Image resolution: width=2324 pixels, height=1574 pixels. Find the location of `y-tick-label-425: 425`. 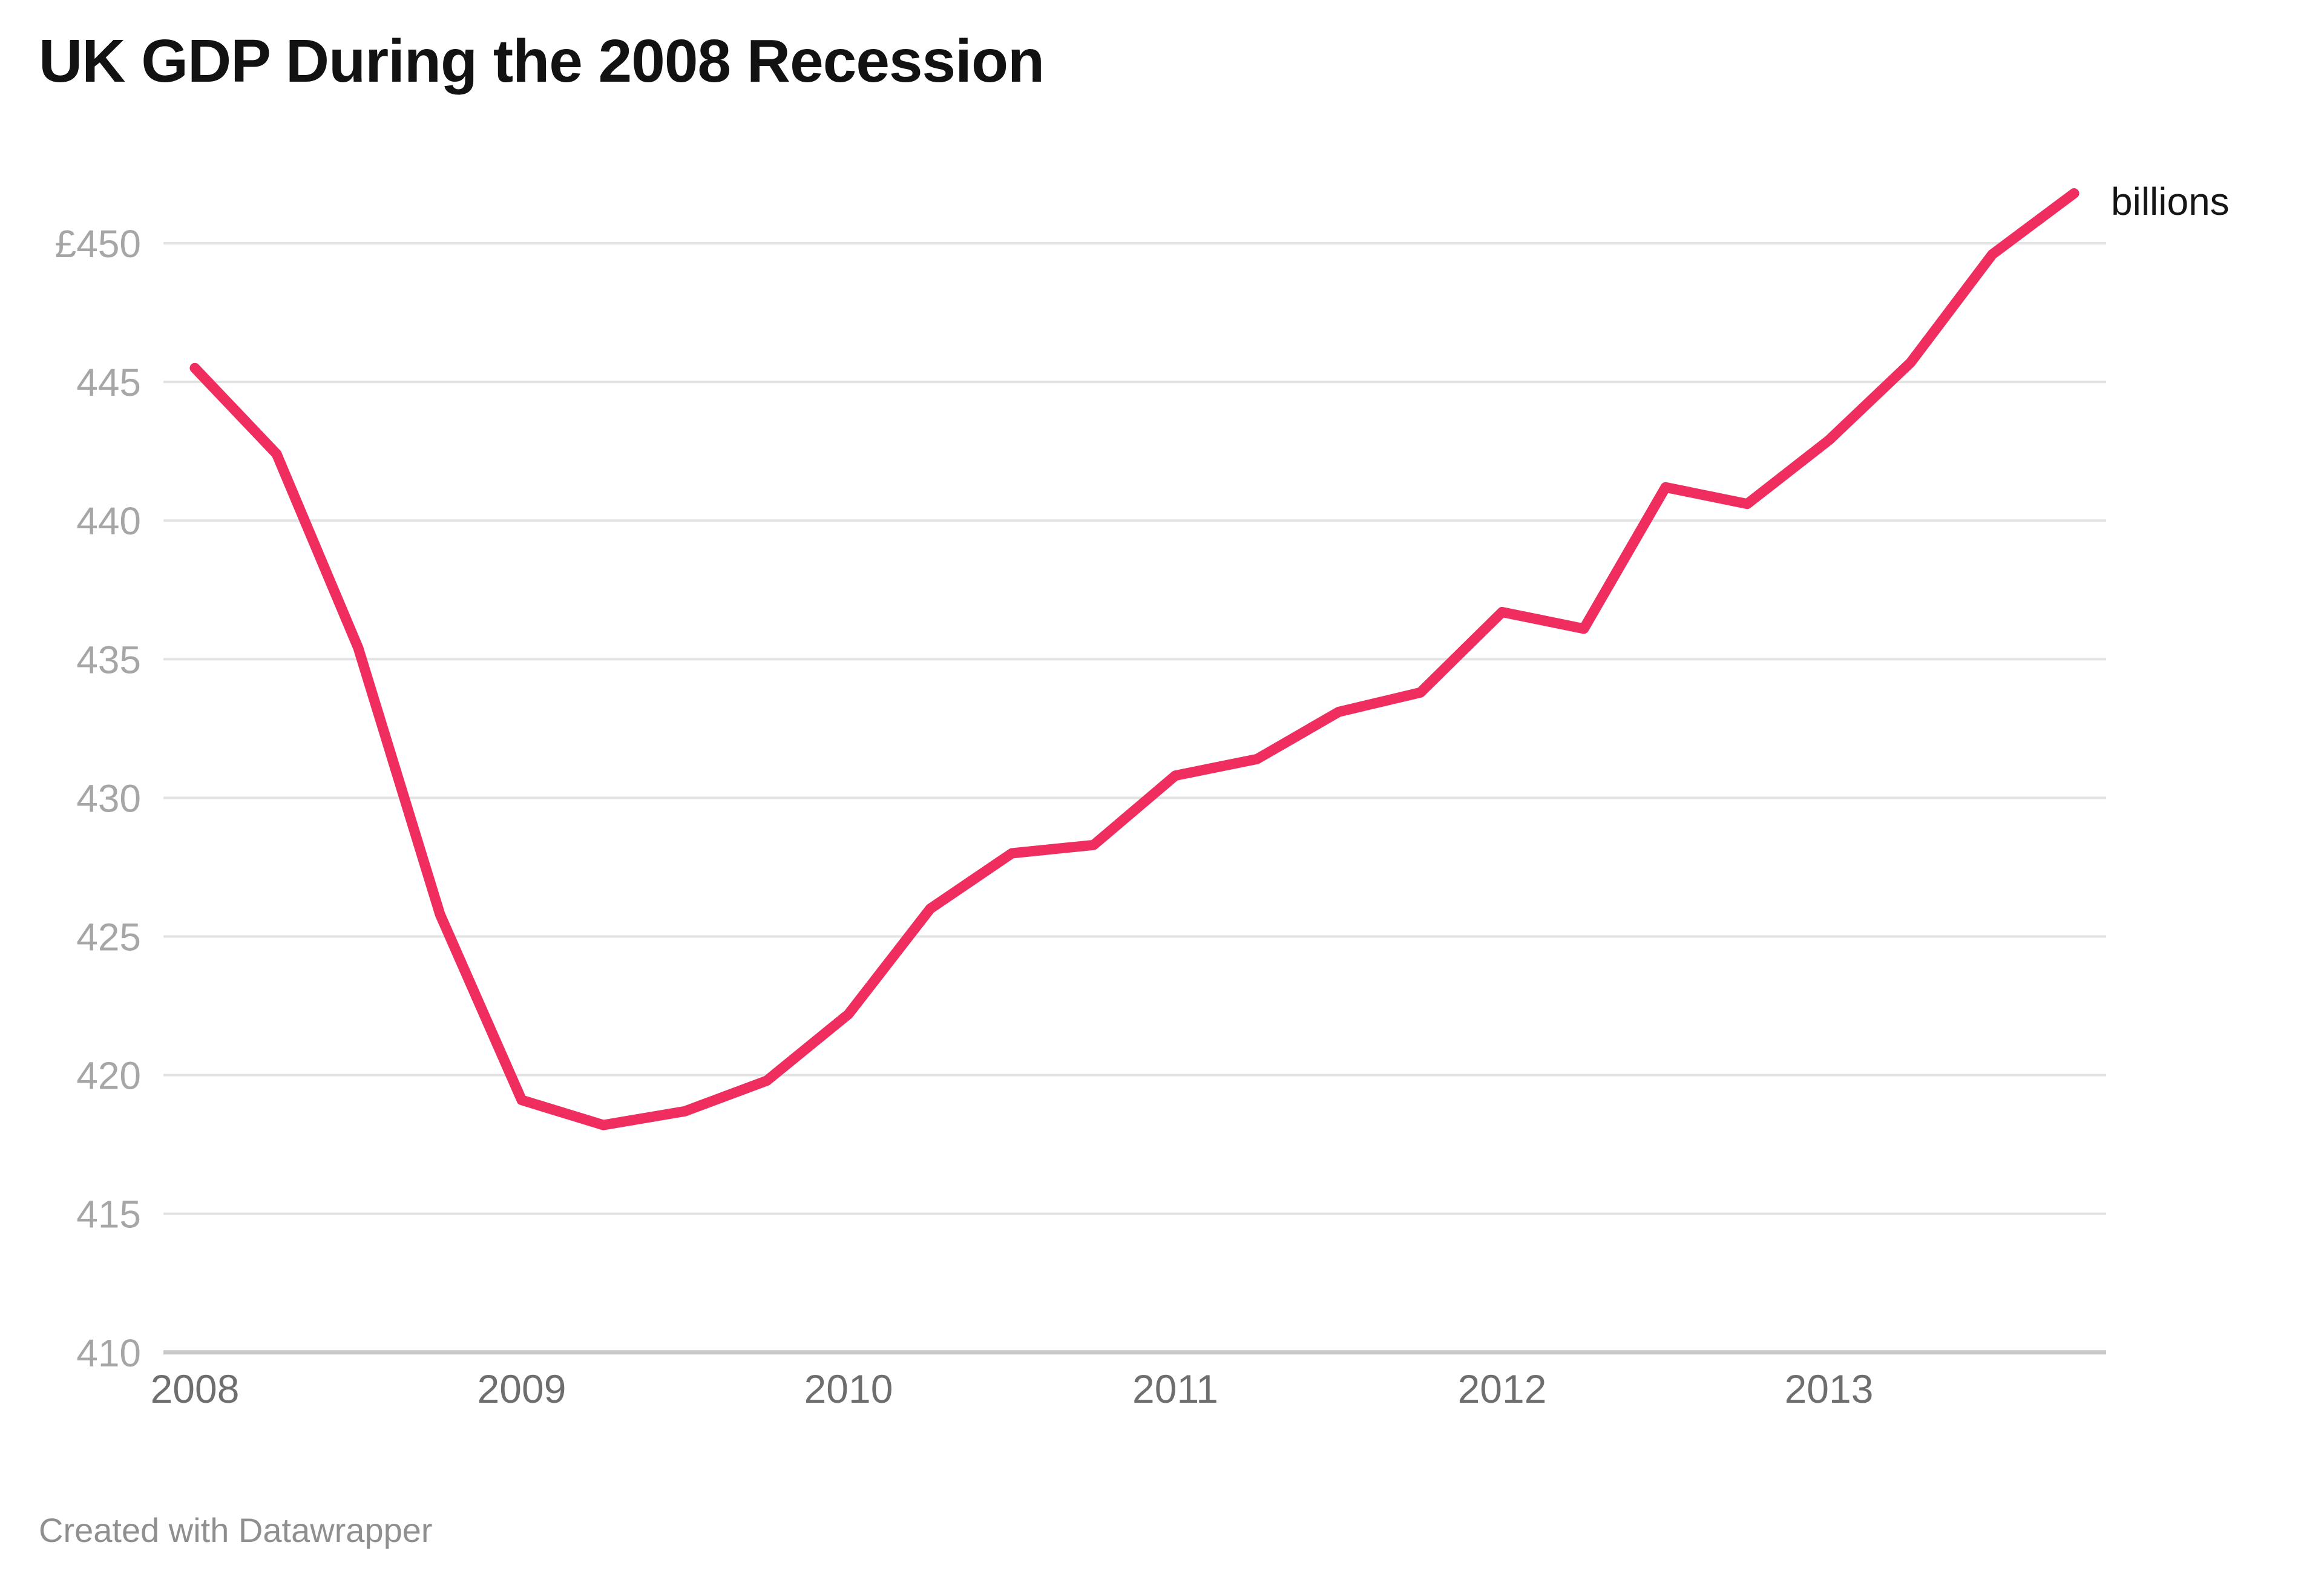

y-tick-label-425: 425 is located at coordinates (108, 937).